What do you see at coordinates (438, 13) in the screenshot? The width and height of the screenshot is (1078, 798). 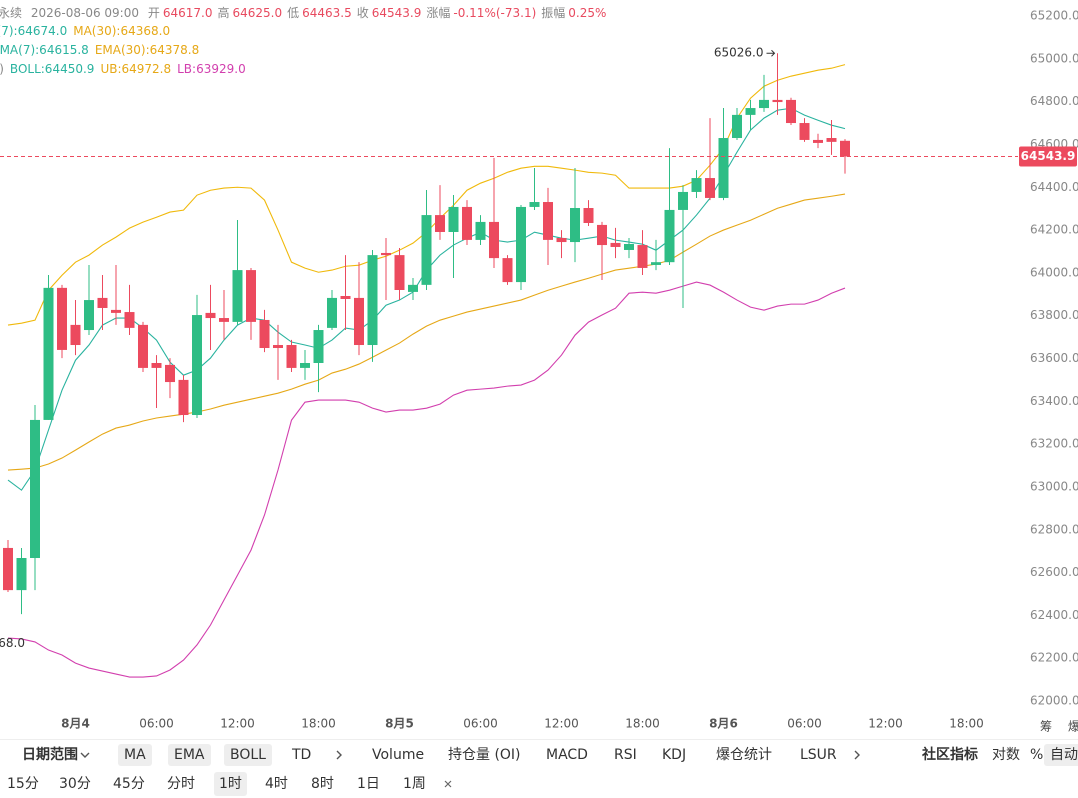 I see `field-label: 涨幅` at bounding box center [438, 13].